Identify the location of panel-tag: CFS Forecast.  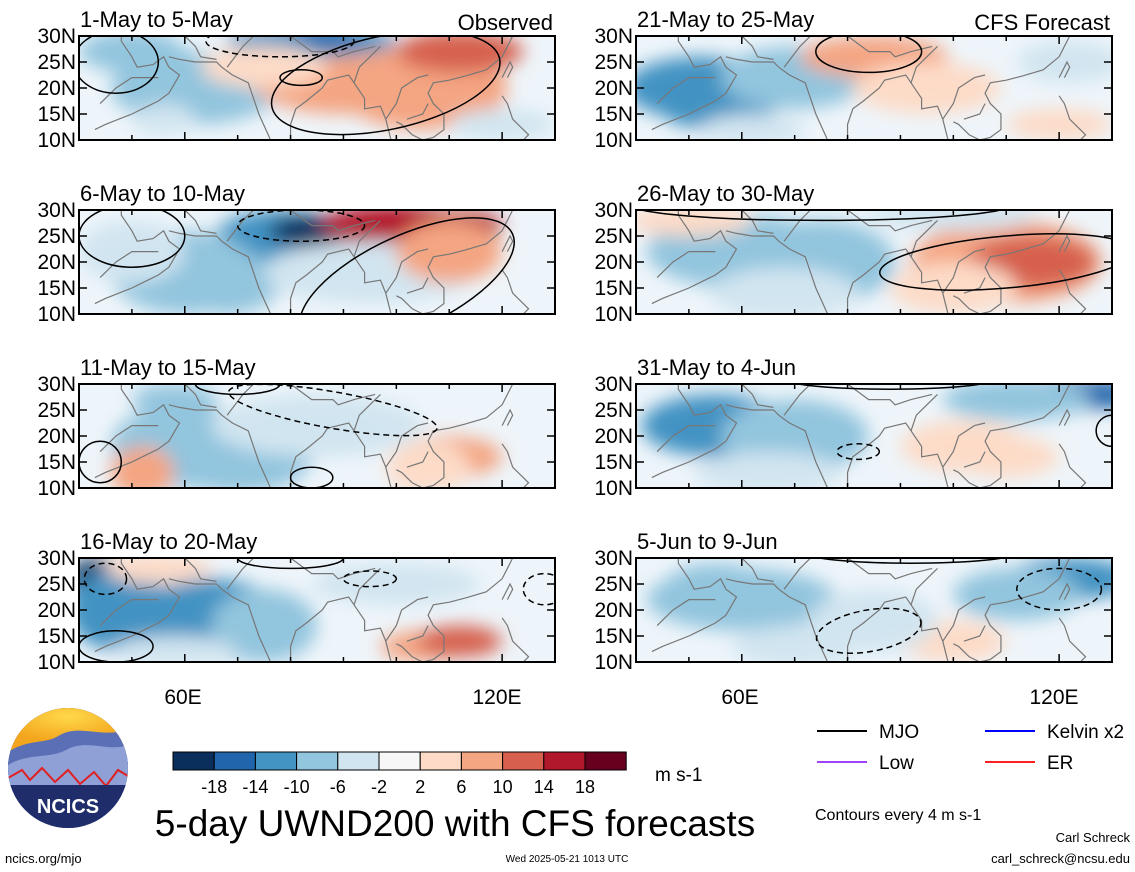
(1042, 22).